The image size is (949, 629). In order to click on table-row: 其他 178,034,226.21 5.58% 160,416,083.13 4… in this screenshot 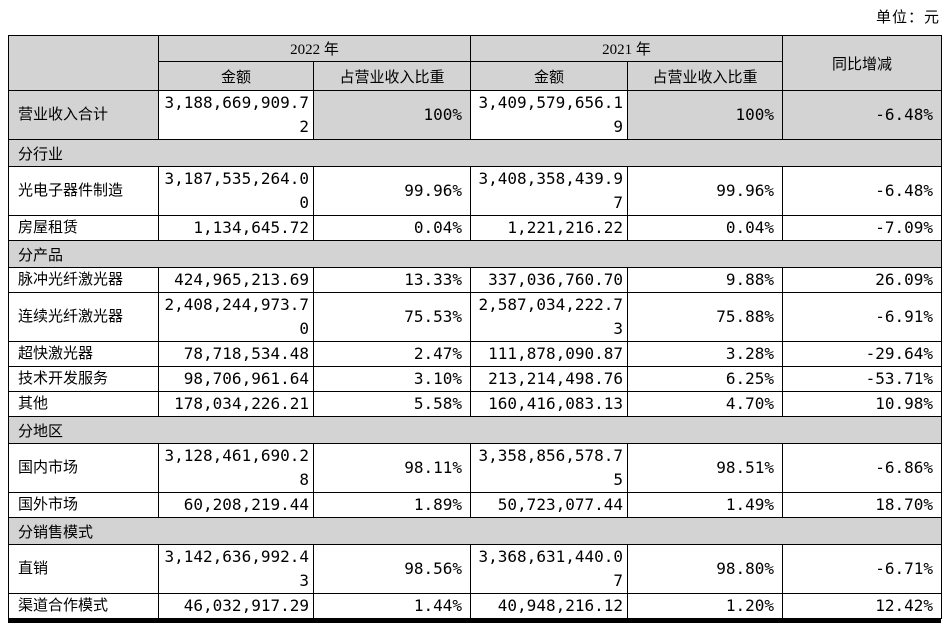, I will do `click(475, 404)`.